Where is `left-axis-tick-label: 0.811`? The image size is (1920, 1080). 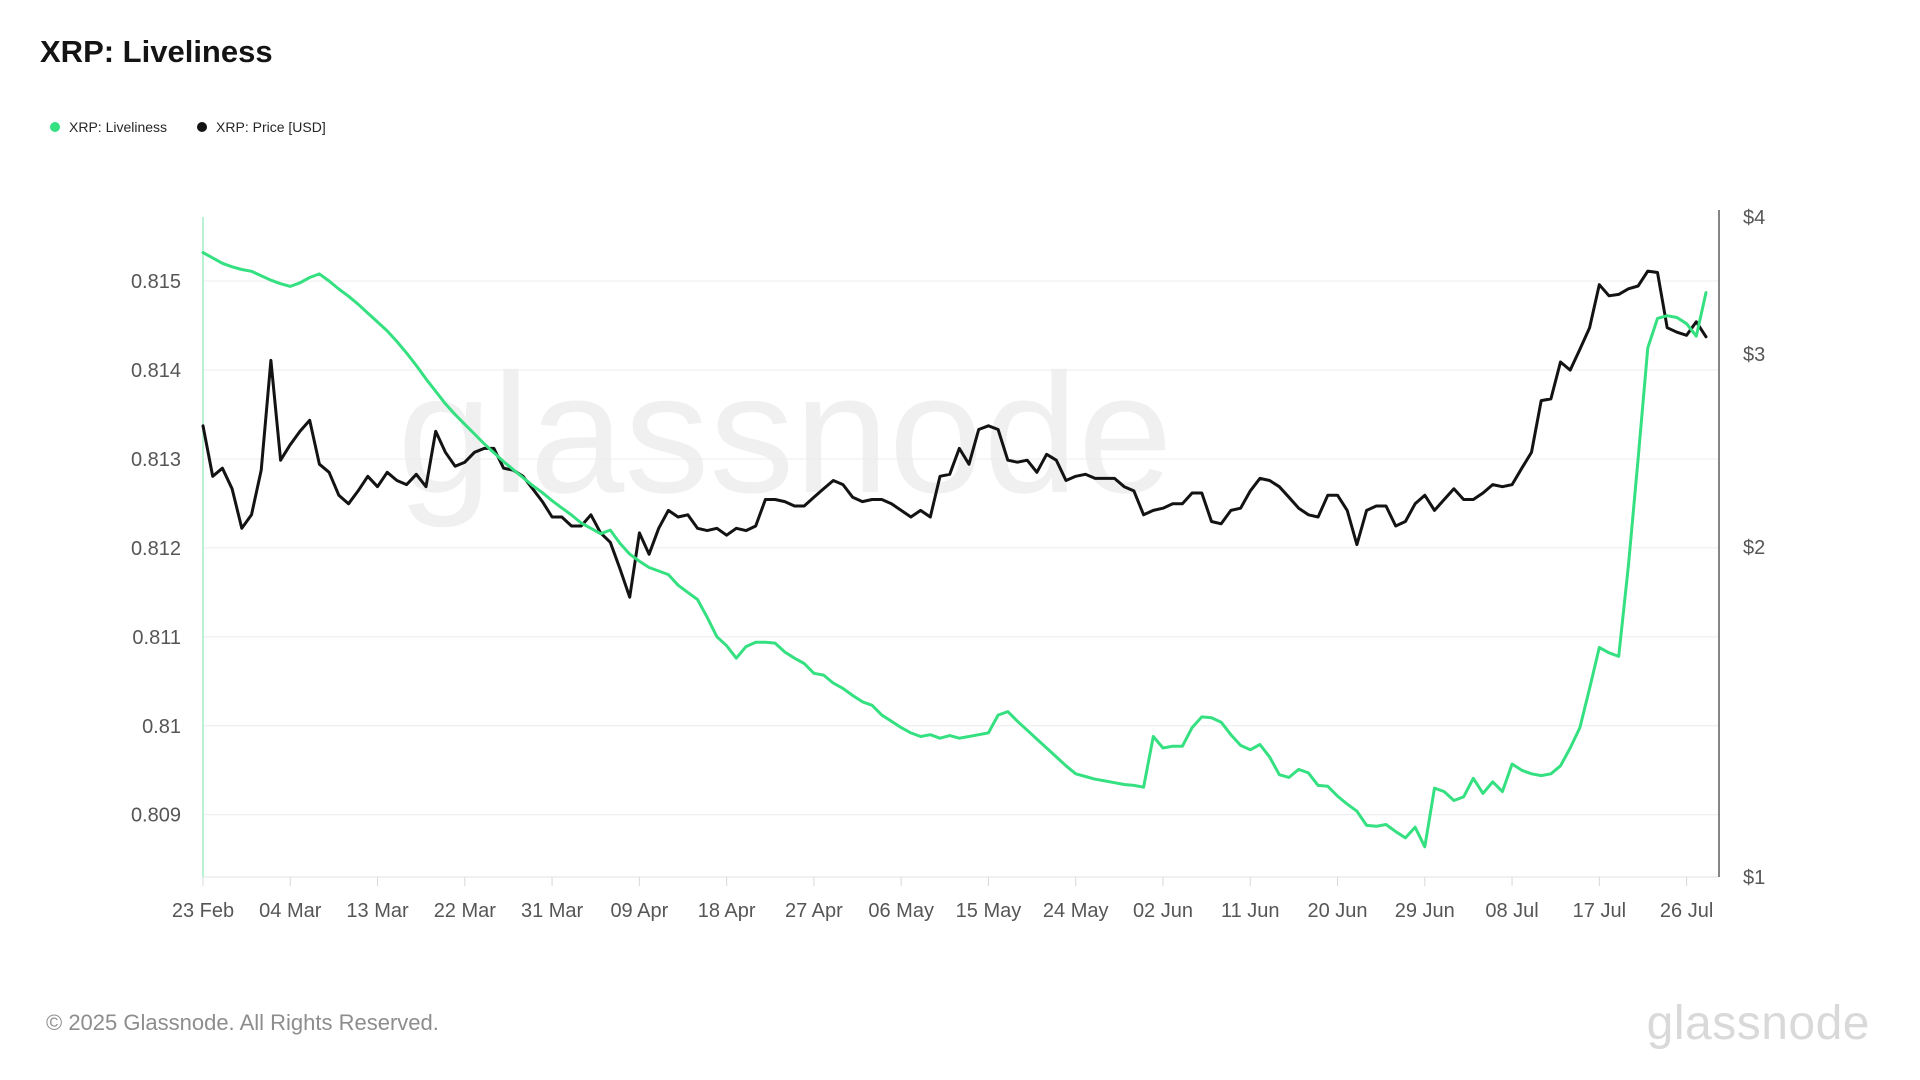
left-axis-tick-label: 0.811 is located at coordinates (156, 638).